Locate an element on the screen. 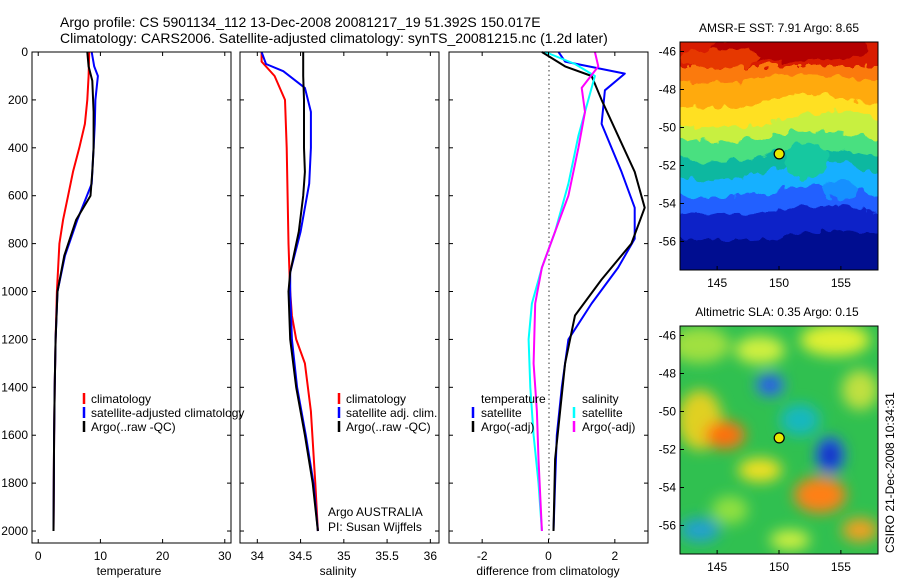 This screenshot has width=900, height=580. x-tick-label: 2 is located at coordinates (614, 556).